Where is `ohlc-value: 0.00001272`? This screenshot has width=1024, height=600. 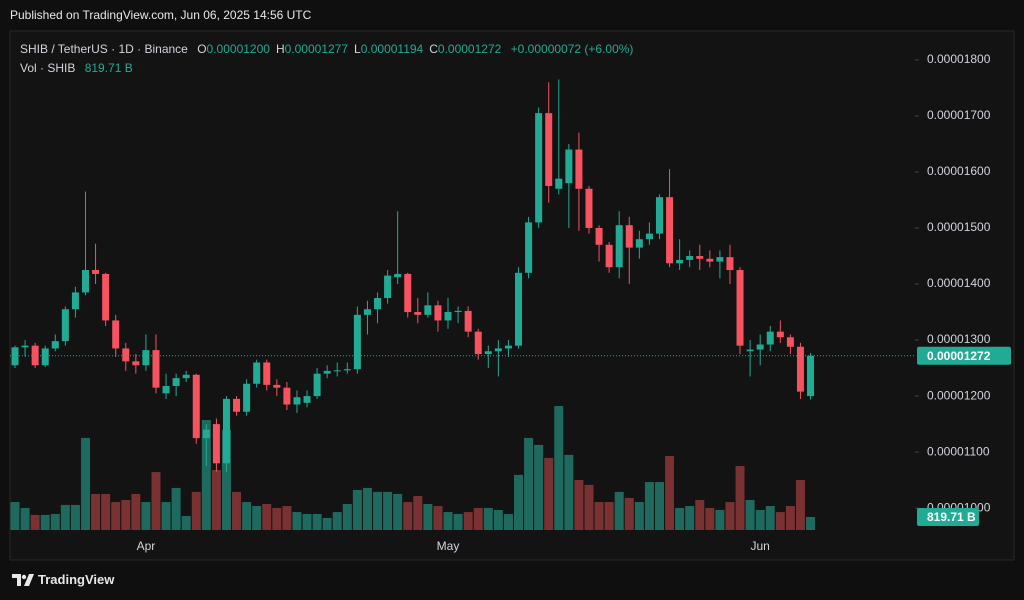
ohlc-value: 0.00001272 is located at coordinates (469, 49).